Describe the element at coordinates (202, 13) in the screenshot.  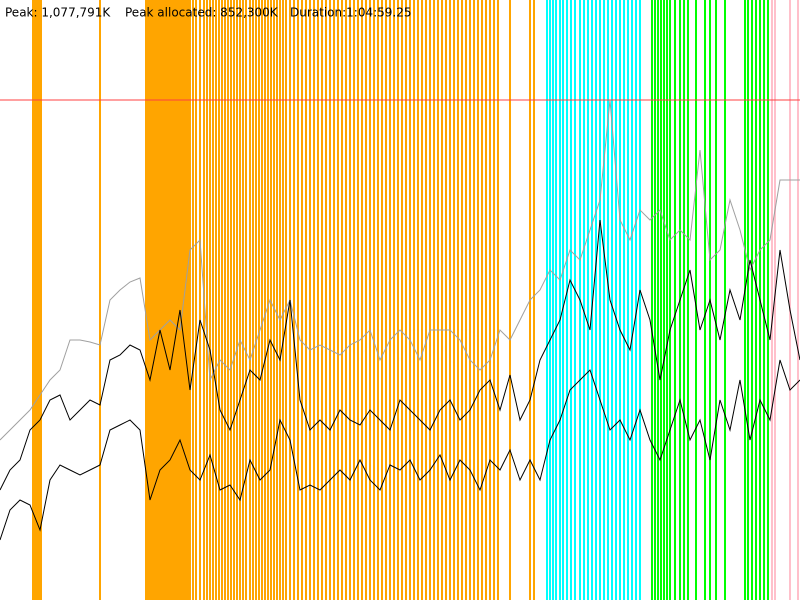
I see `peak-allocated-label: Peak allocated: 852,300K` at that location.